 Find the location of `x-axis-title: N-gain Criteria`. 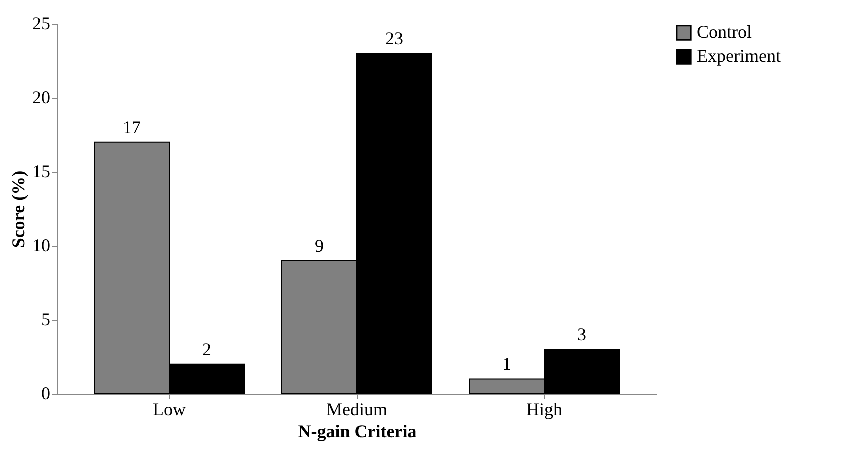

x-axis-title: N-gain Criteria is located at coordinates (357, 432).